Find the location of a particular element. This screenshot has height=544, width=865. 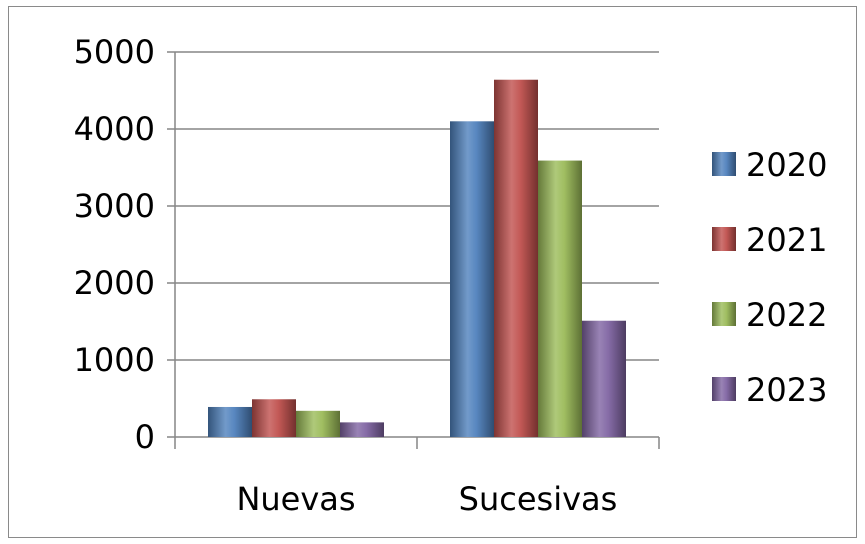

y-tick-label: 3000 is located at coordinates (114, 206).